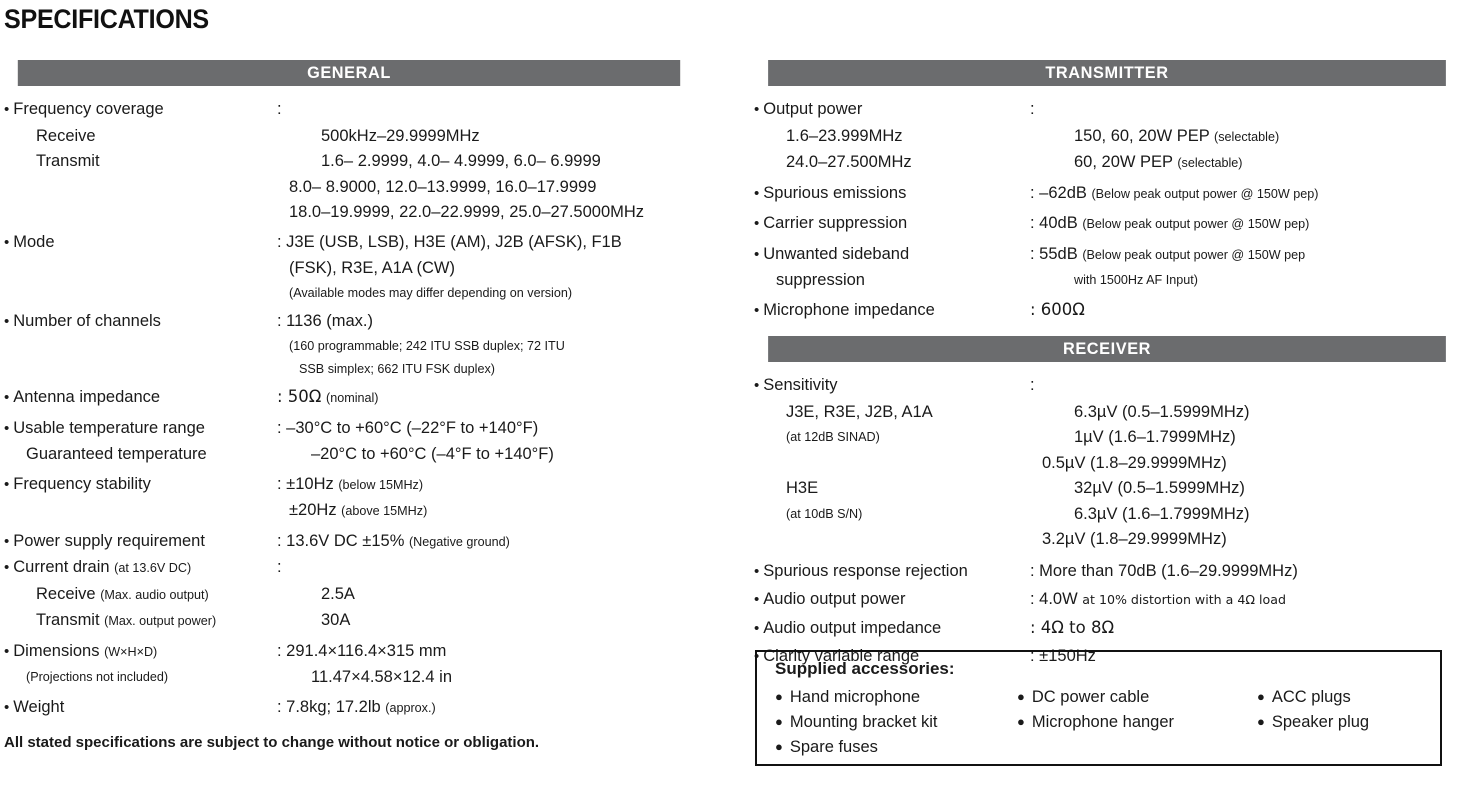  I want to click on row-sensitivity-group1-3: 0.5µV (1.8–29.9999MHz), so click(1107, 463).